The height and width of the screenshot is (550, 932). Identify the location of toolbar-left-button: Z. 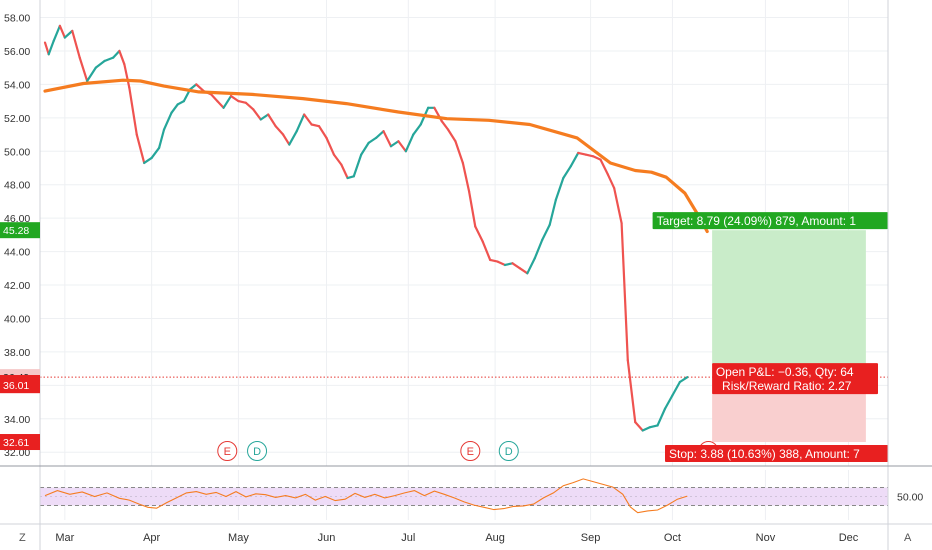
(22, 538).